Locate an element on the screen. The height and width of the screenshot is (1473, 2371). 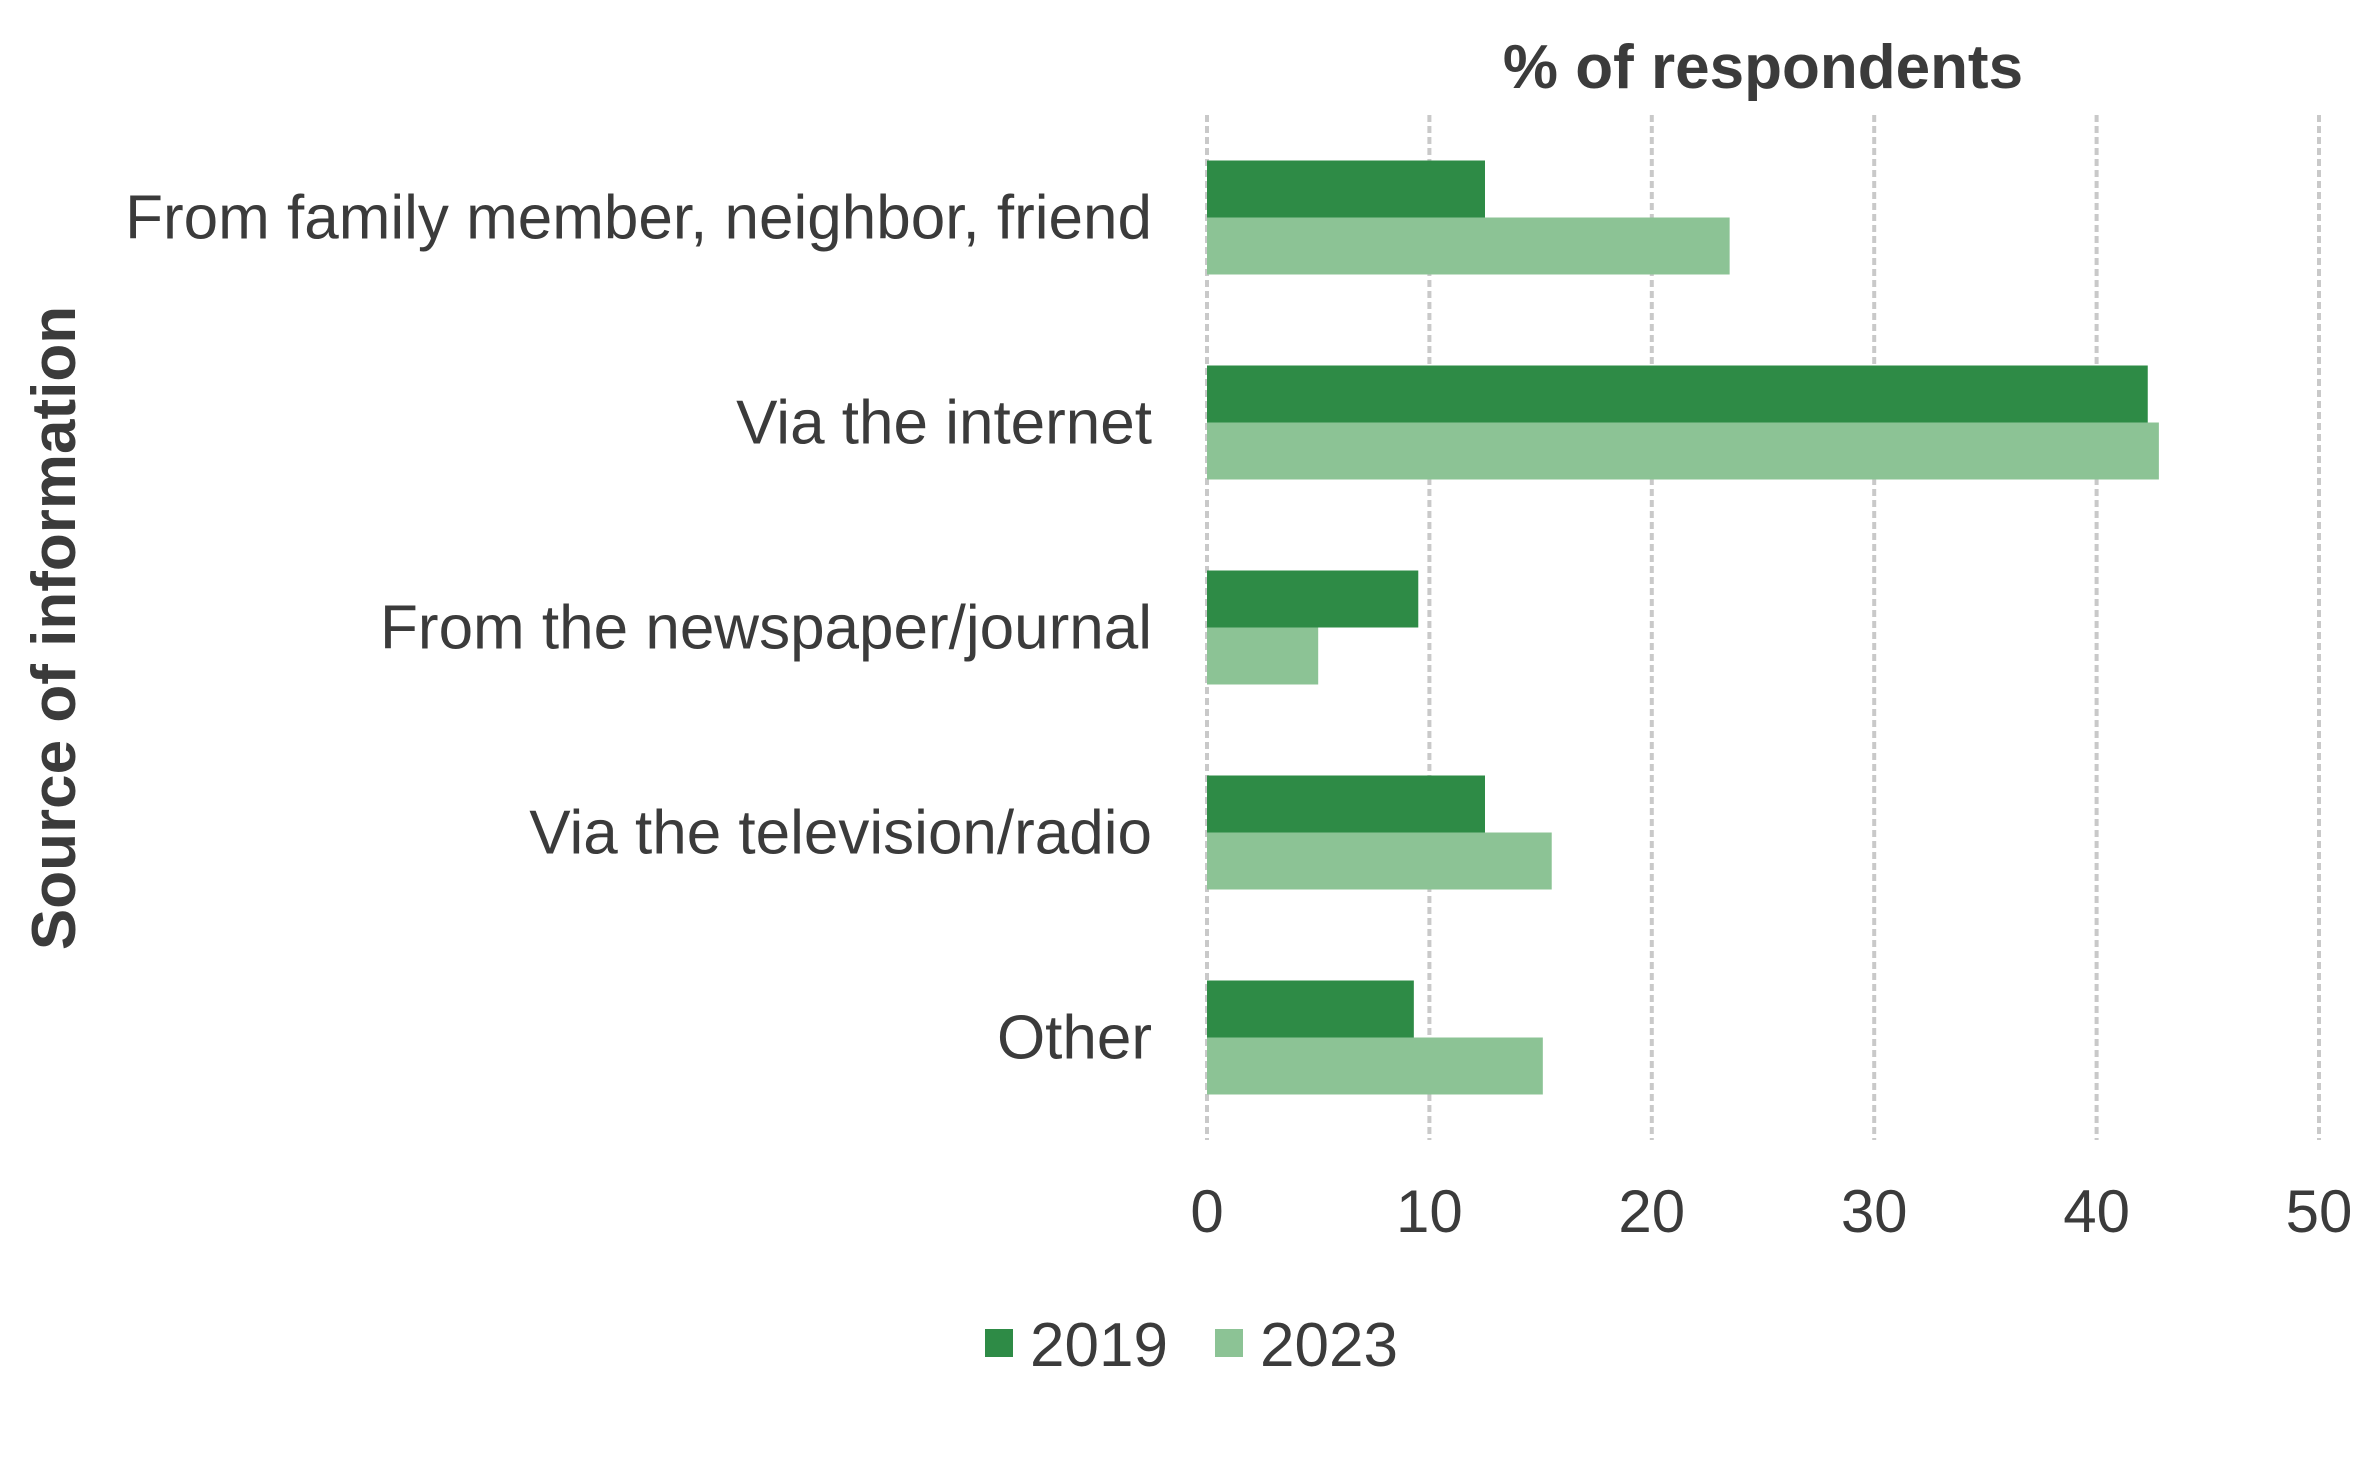
category-label-1: Via the internet is located at coordinates (944, 423).